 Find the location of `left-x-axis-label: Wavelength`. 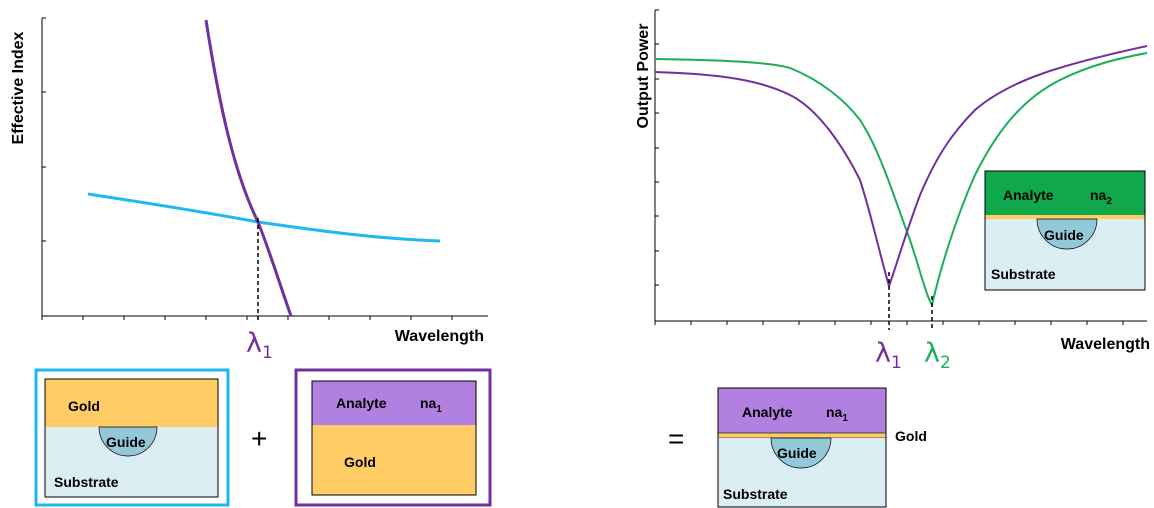

left-x-axis-label: Wavelength is located at coordinates (439, 336).